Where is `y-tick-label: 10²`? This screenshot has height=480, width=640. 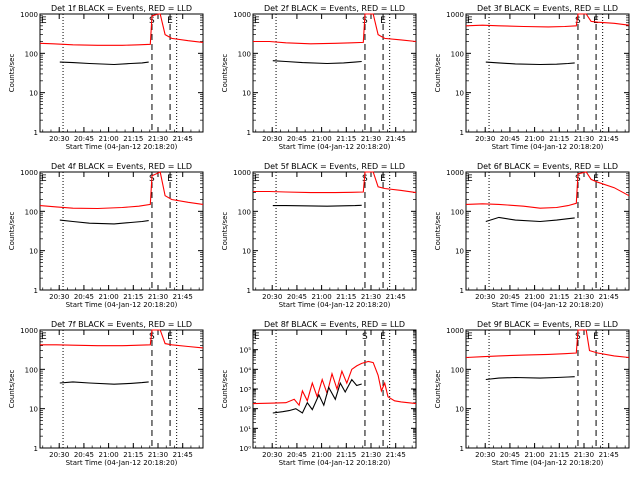
y-tick-label: 10² is located at coordinates (245, 410).